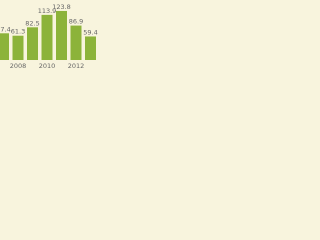 This screenshot has width=320, height=240. What do you see at coordinates (5, 29) in the screenshot?
I see `value-label: 67.4` at bounding box center [5, 29].